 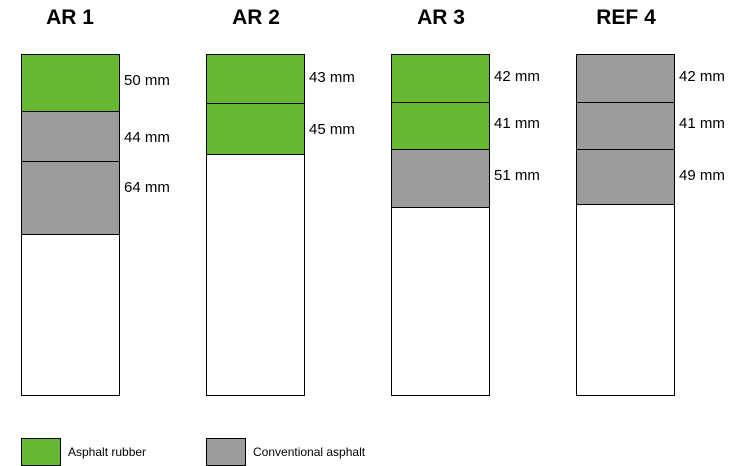 What do you see at coordinates (107, 452) in the screenshot?
I see `legend-label-asphalt-rubber: Asphalt rubber` at bounding box center [107, 452].